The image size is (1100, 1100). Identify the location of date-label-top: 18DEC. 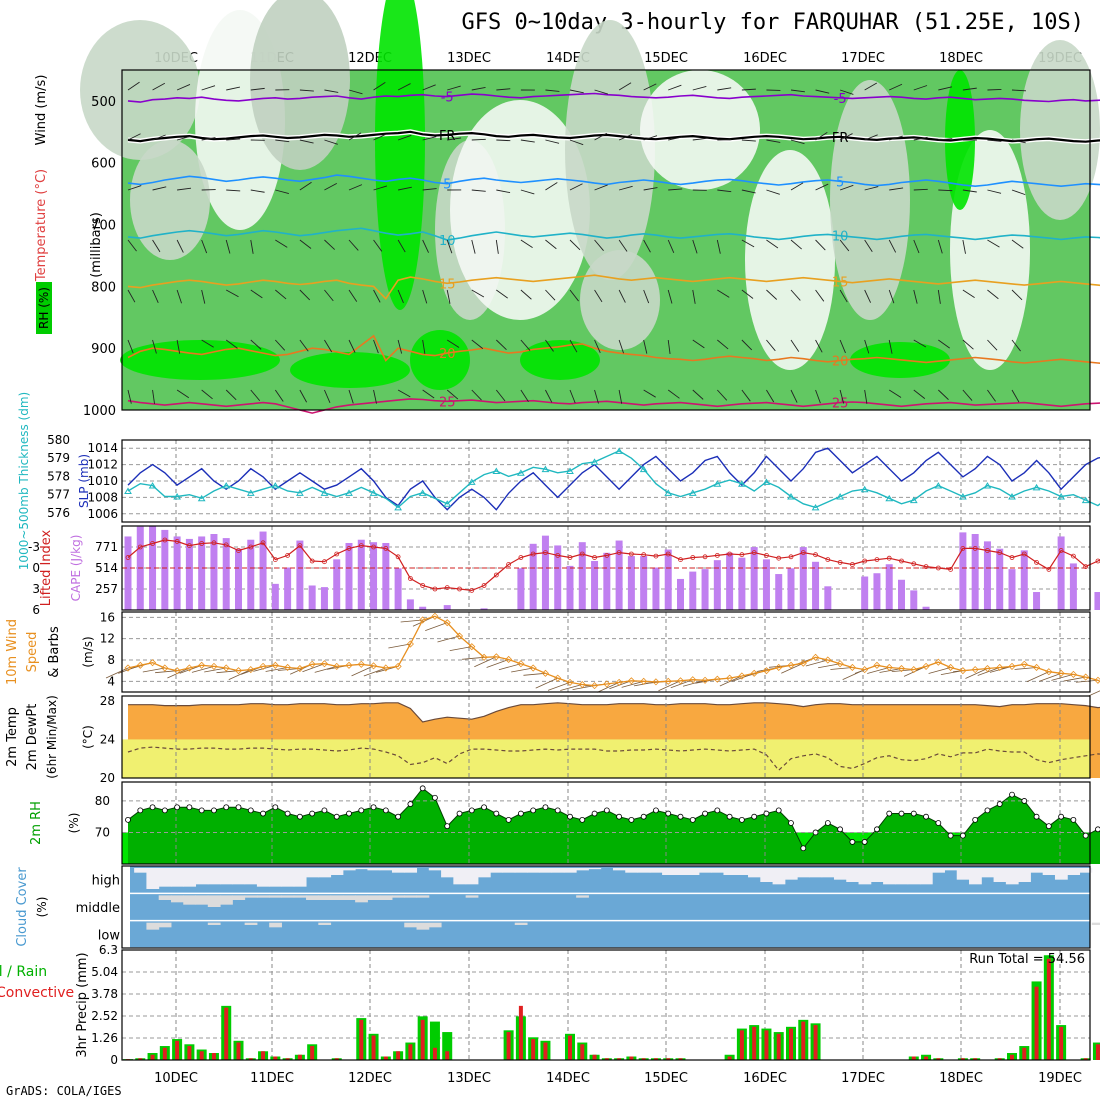
(961, 58).